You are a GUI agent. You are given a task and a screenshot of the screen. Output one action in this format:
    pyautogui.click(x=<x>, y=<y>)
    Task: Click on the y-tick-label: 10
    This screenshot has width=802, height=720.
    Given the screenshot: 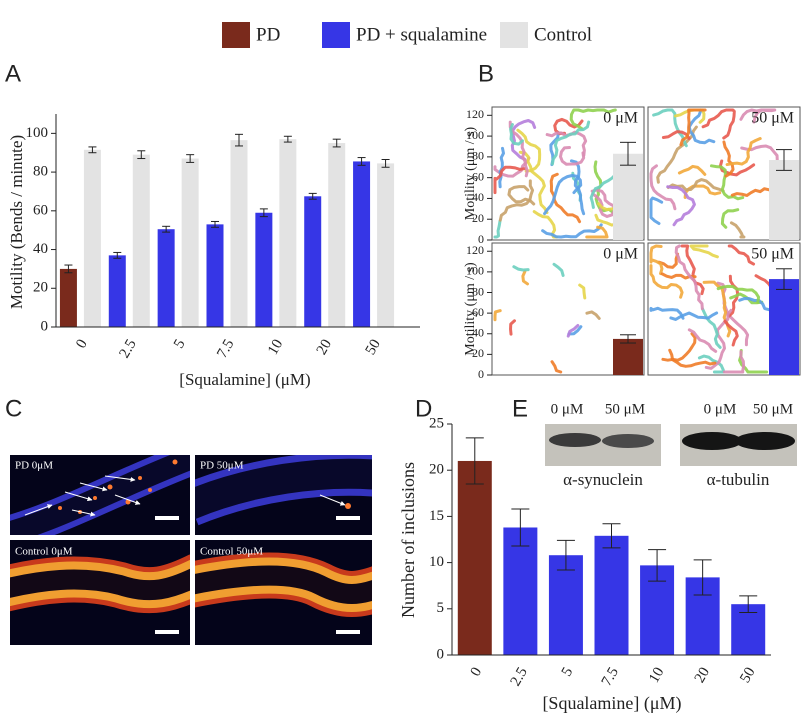 What is the action you would take?
    pyautogui.click(x=436, y=562)
    